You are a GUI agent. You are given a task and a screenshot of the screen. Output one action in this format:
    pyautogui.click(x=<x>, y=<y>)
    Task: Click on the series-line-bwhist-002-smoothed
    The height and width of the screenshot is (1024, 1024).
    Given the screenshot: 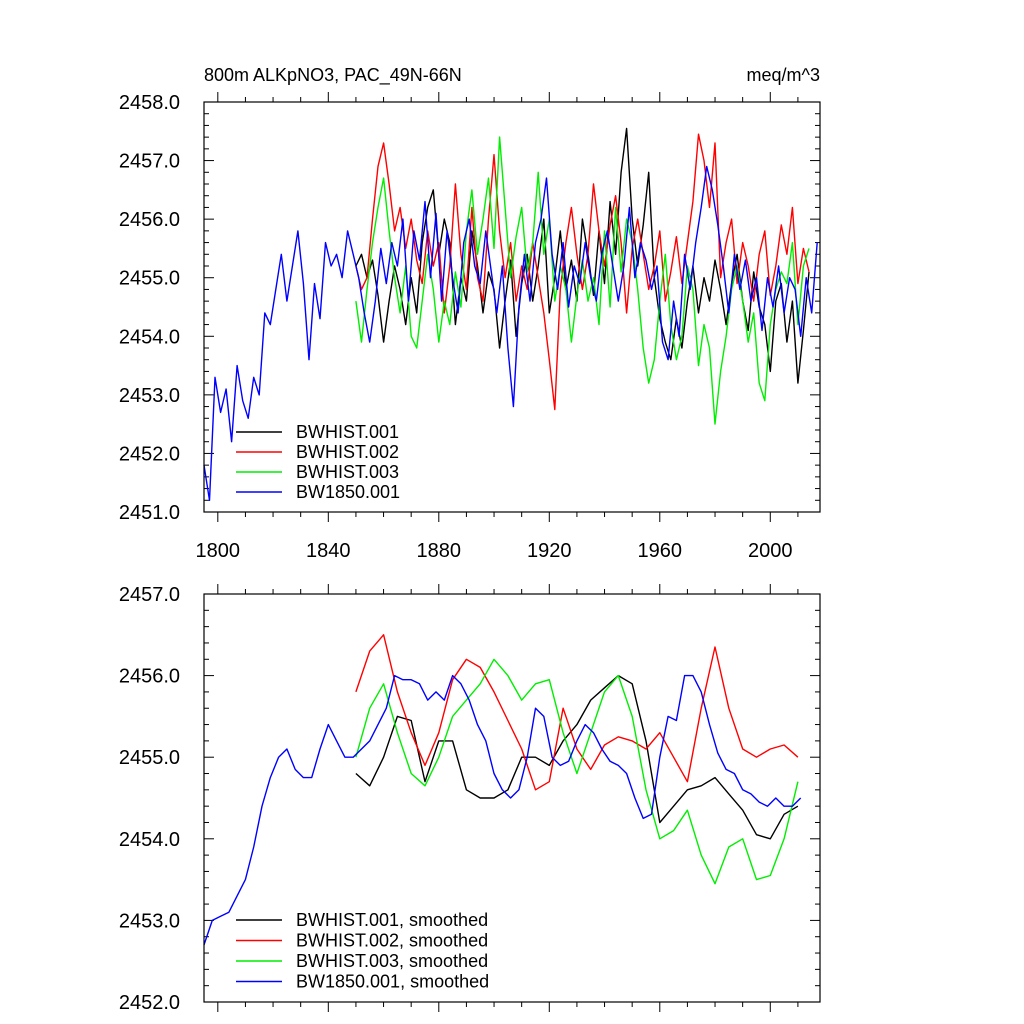 What is the action you would take?
    pyautogui.click(x=577, y=712)
    